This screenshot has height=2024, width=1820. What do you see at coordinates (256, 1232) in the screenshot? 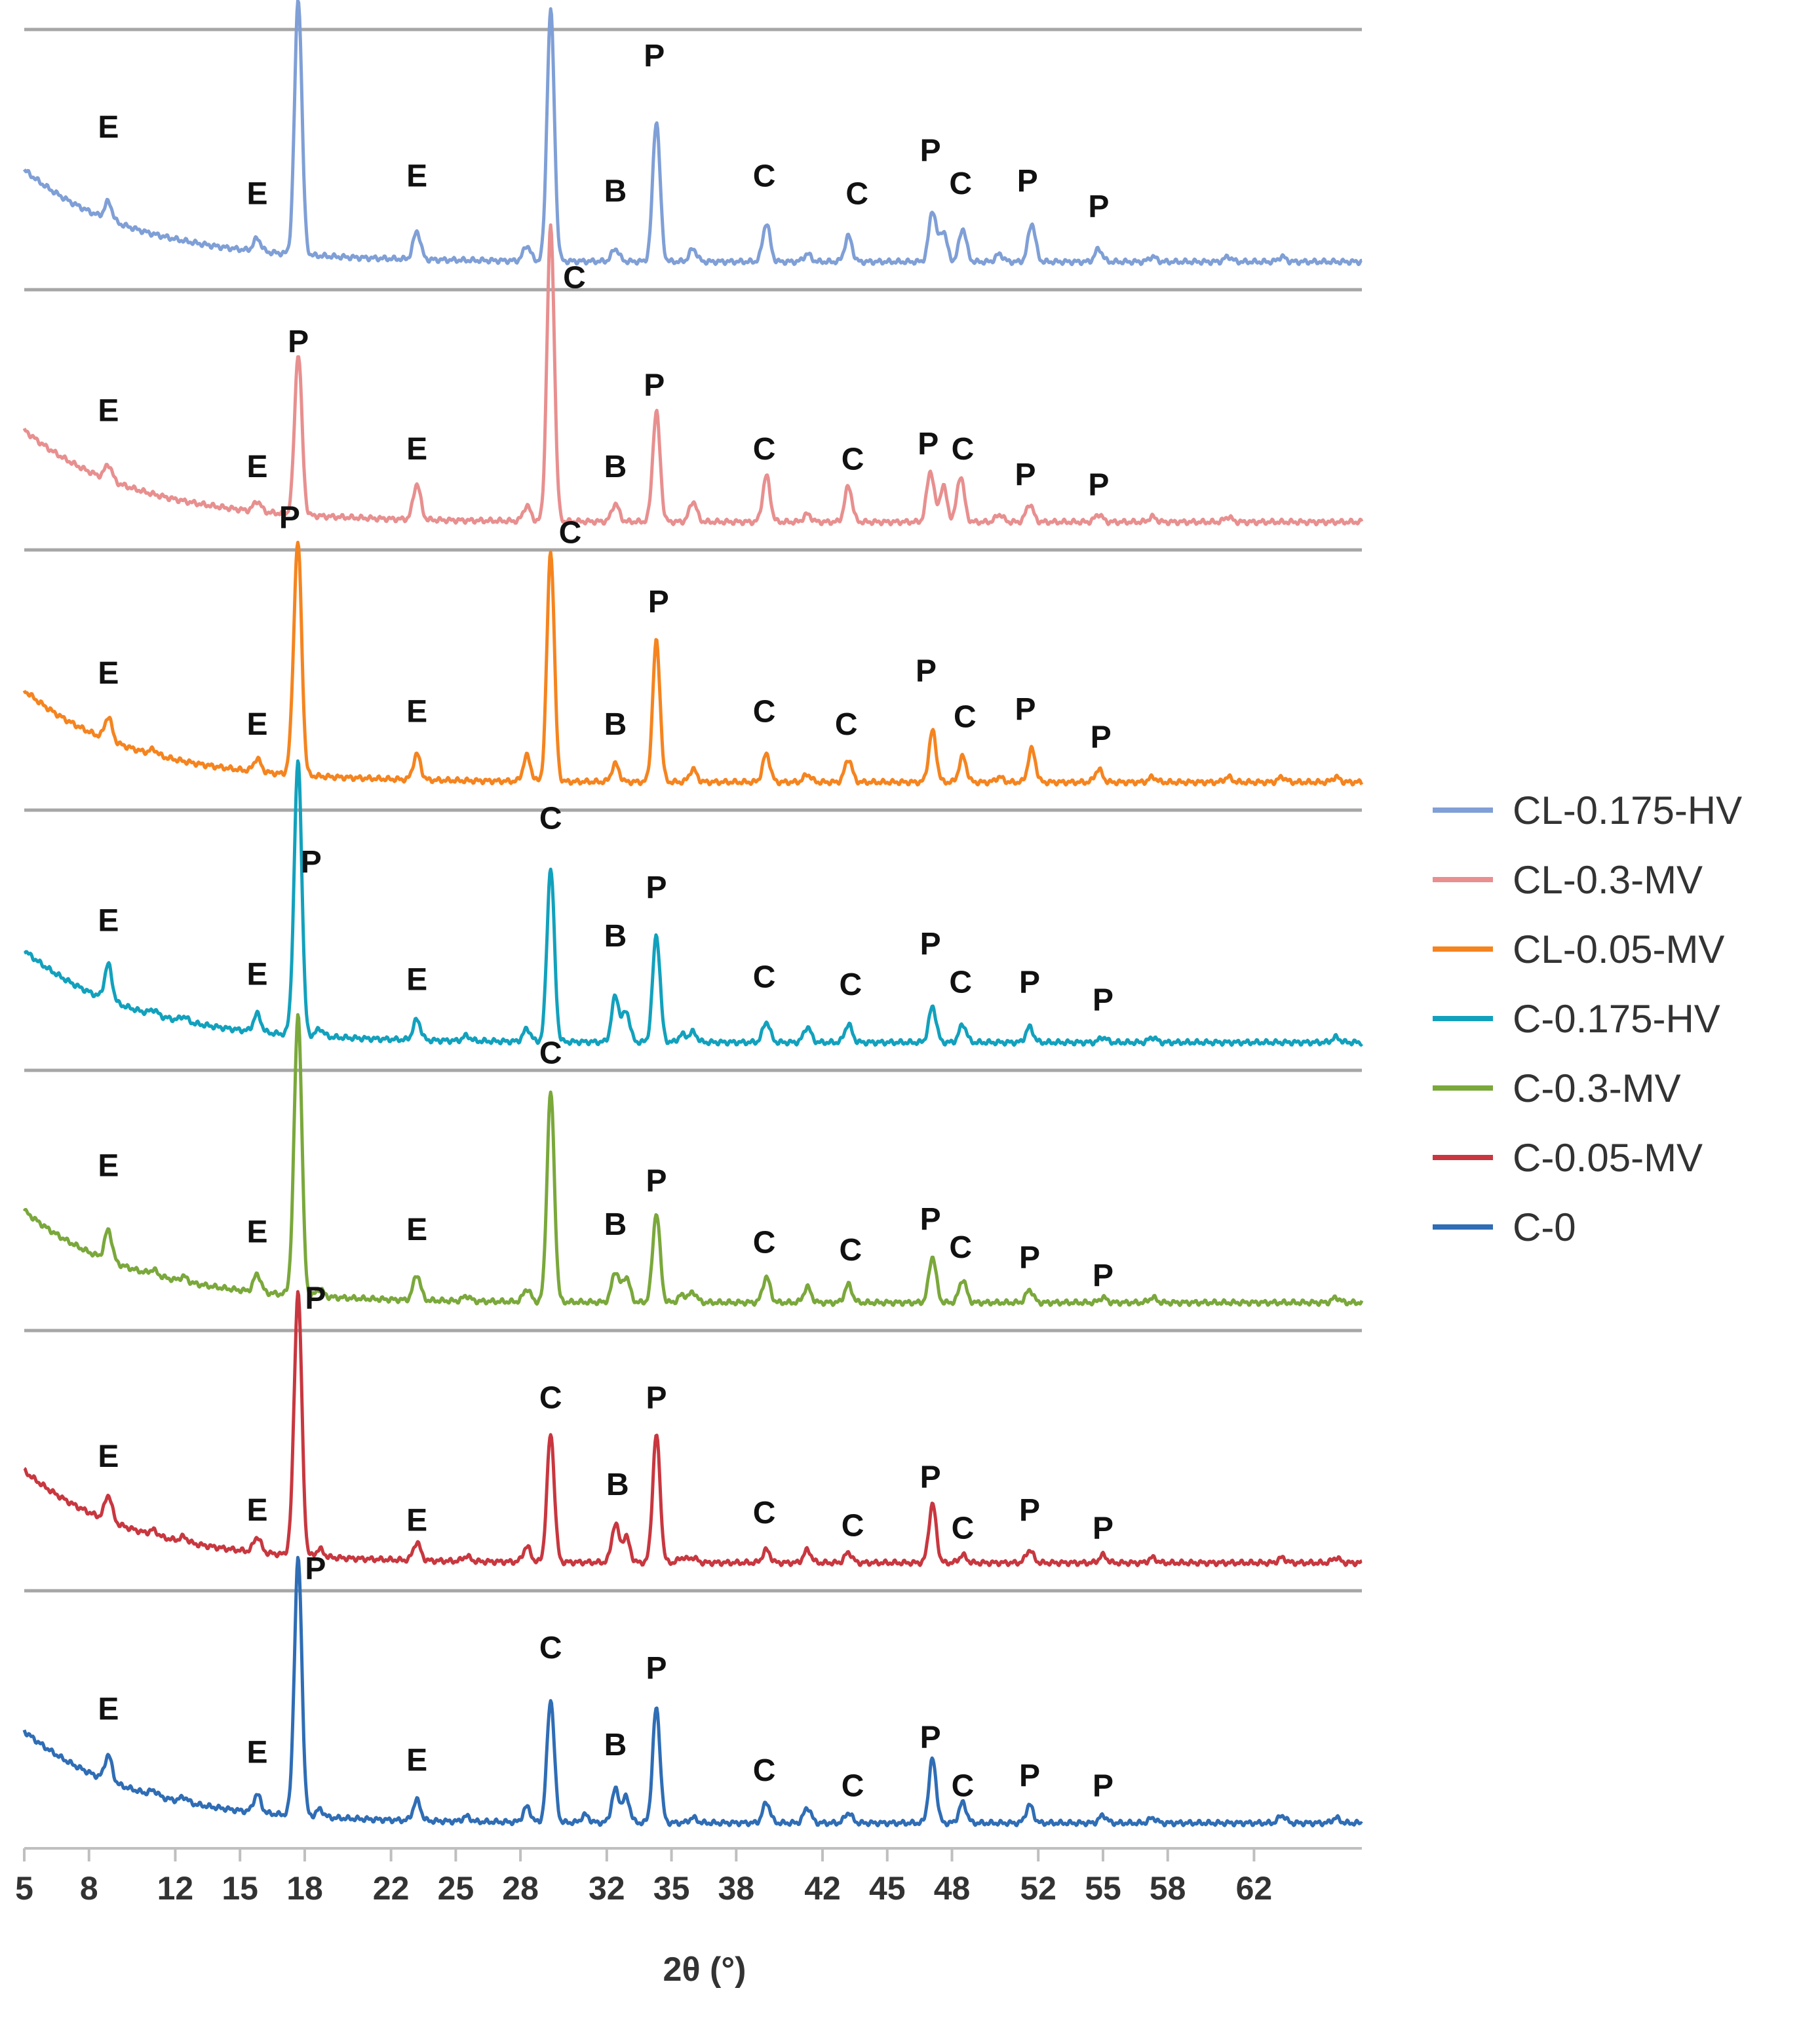
I see `peak-label-5-2: E` at bounding box center [256, 1232].